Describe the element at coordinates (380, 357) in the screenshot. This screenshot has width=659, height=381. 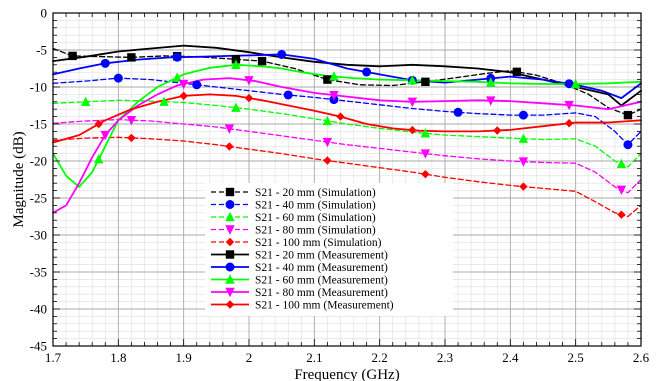
I see `x-tick-label: 2.2` at that location.